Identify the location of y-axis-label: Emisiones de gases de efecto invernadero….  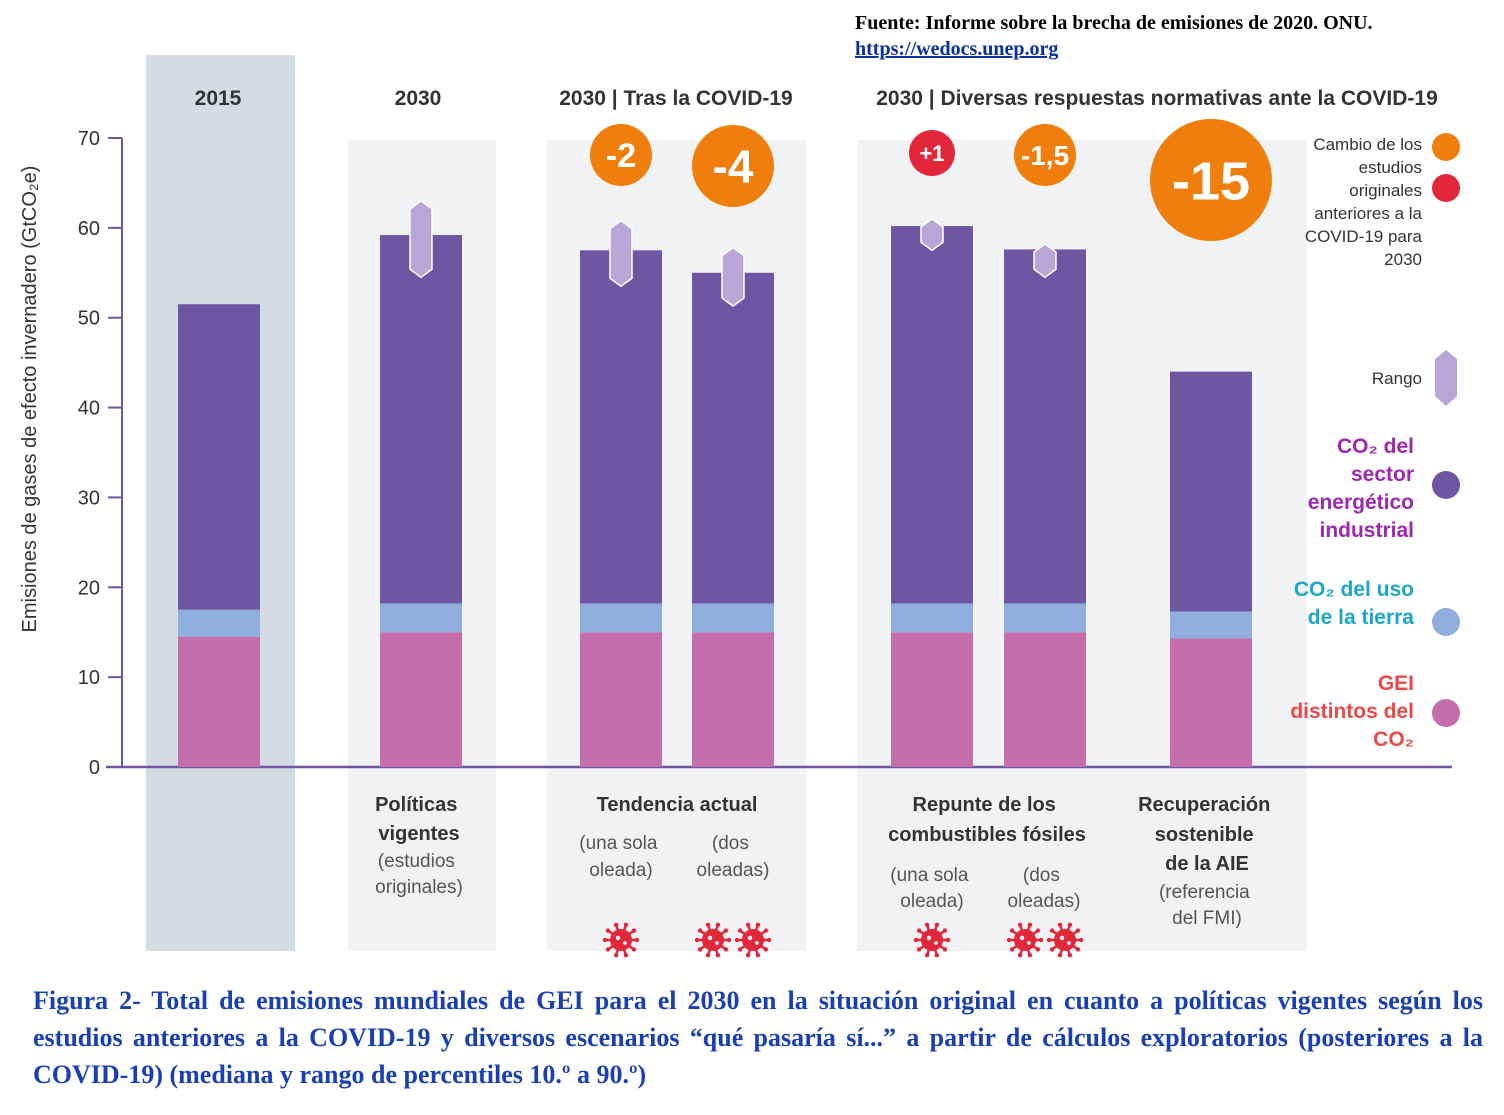
(30, 399).